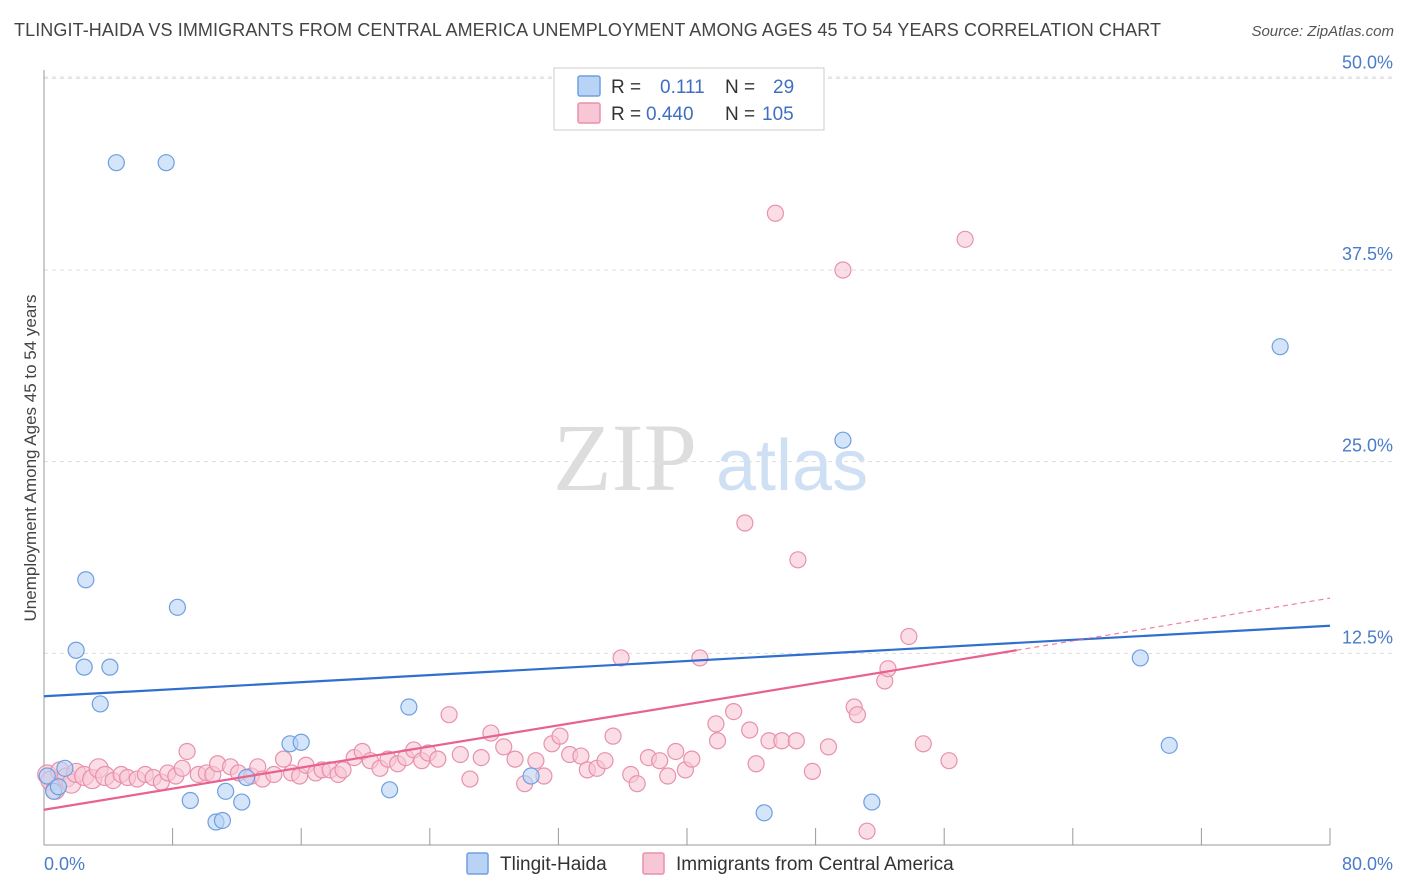  What do you see at coordinates (783, 87) in the screenshot?
I see `legend-n-value-1: 29` at bounding box center [783, 87].